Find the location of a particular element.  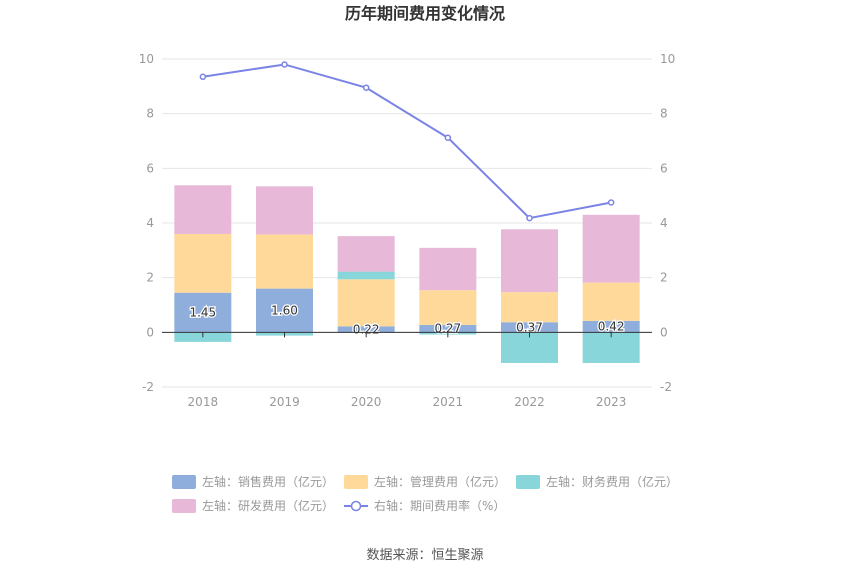

source-note: 数据来源：恒生聚源 is located at coordinates (424, 555).